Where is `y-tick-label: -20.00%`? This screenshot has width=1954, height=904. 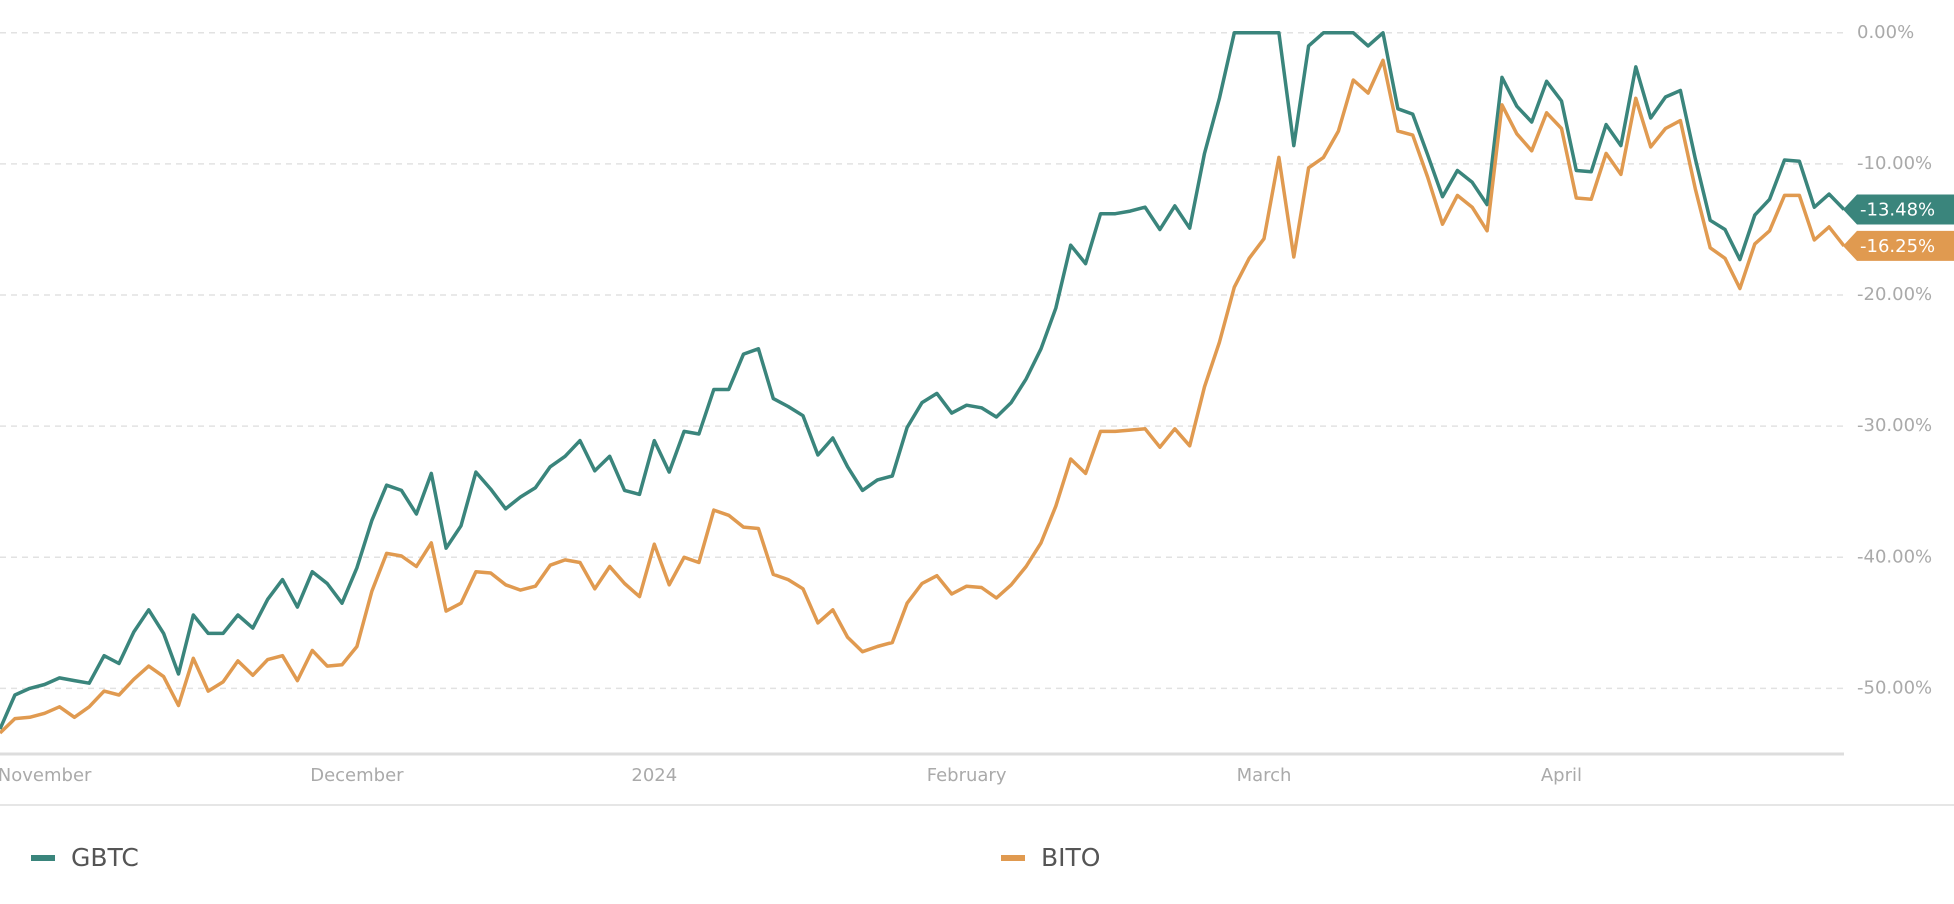 y-tick-label: -20.00% is located at coordinates (1894, 294).